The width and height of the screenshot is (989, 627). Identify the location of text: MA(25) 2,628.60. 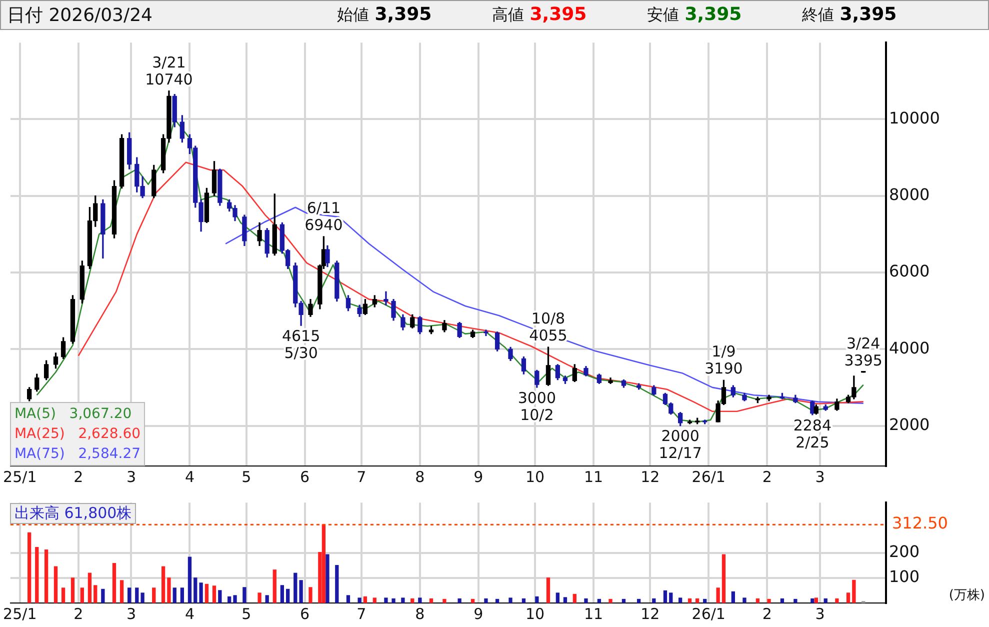
(77, 434).